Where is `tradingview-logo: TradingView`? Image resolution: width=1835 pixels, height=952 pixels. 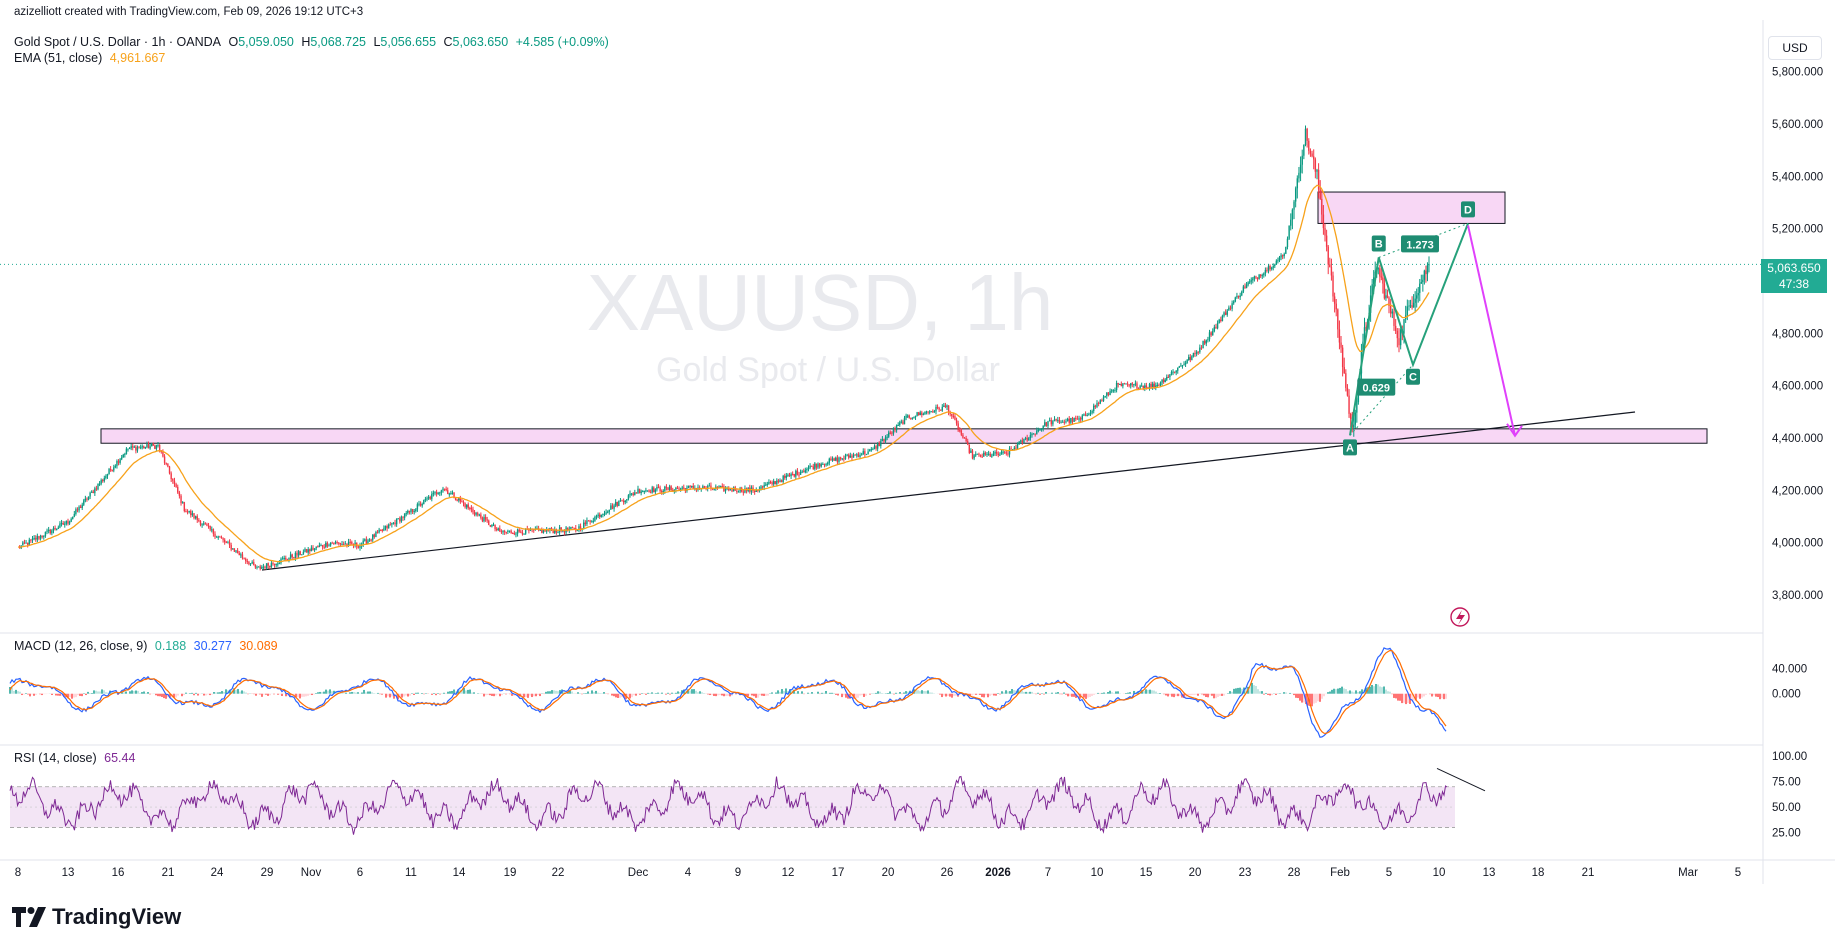
tradingview-logo: TradingView is located at coordinates (96, 917).